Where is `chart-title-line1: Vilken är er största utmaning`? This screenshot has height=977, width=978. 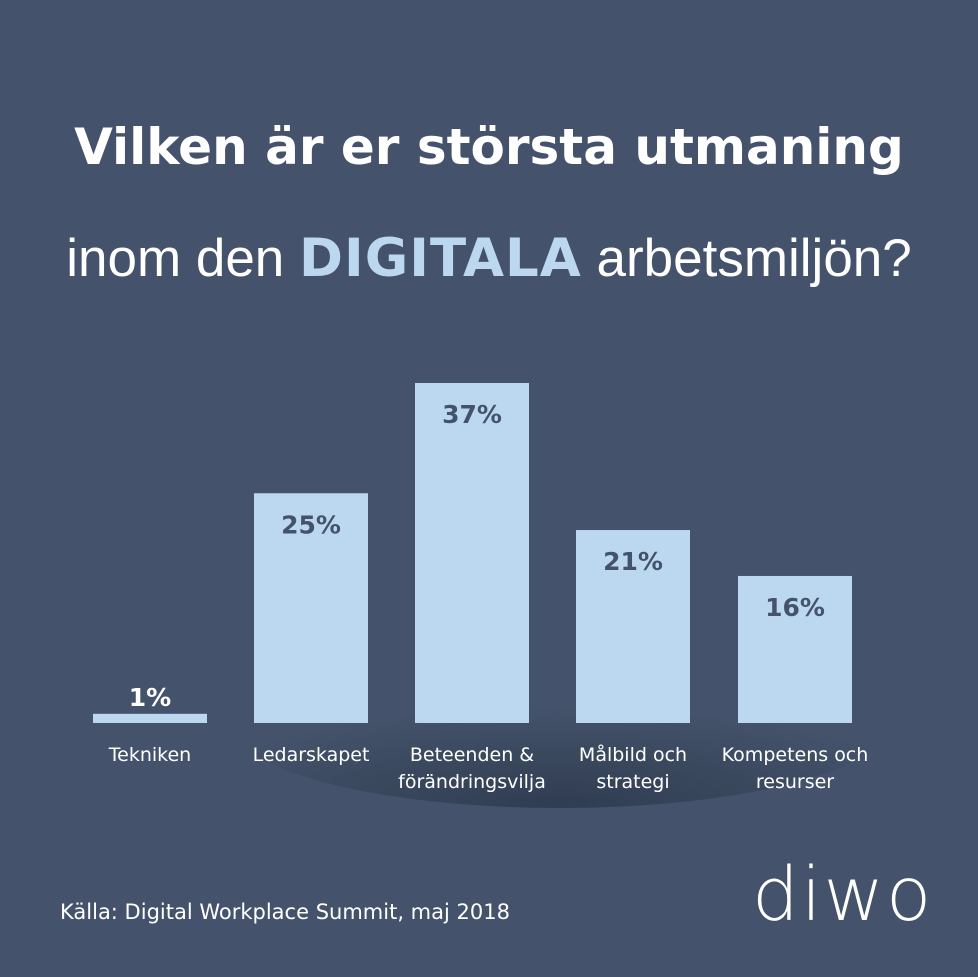 chart-title-line1: Vilken är er största utmaning is located at coordinates (489, 147).